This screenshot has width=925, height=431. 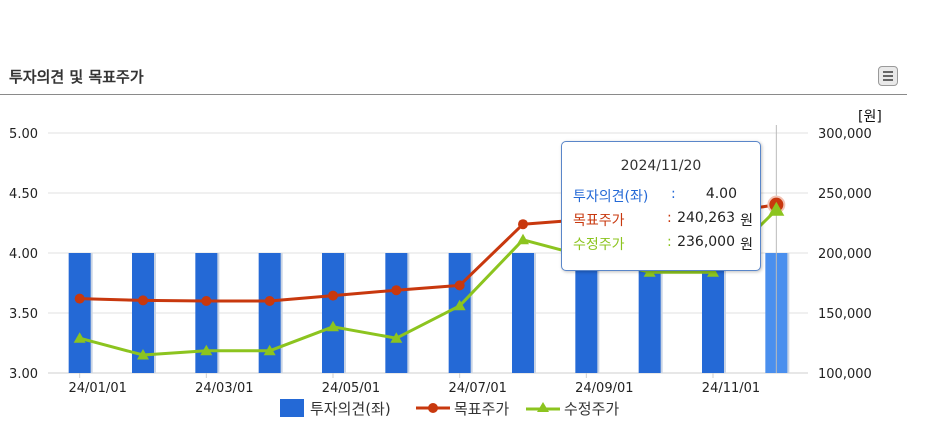 What do you see at coordinates (845, 254) in the screenshot?
I see `y-right-tick-label: 200,000` at bounding box center [845, 254].